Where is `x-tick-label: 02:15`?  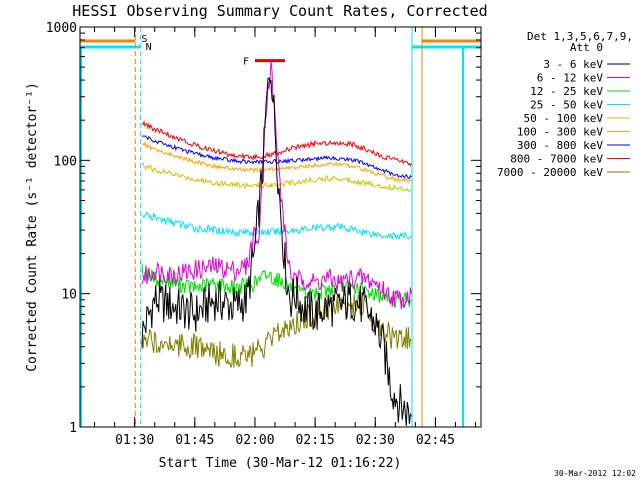 x-tick-label: 02:15 is located at coordinates (315, 440).